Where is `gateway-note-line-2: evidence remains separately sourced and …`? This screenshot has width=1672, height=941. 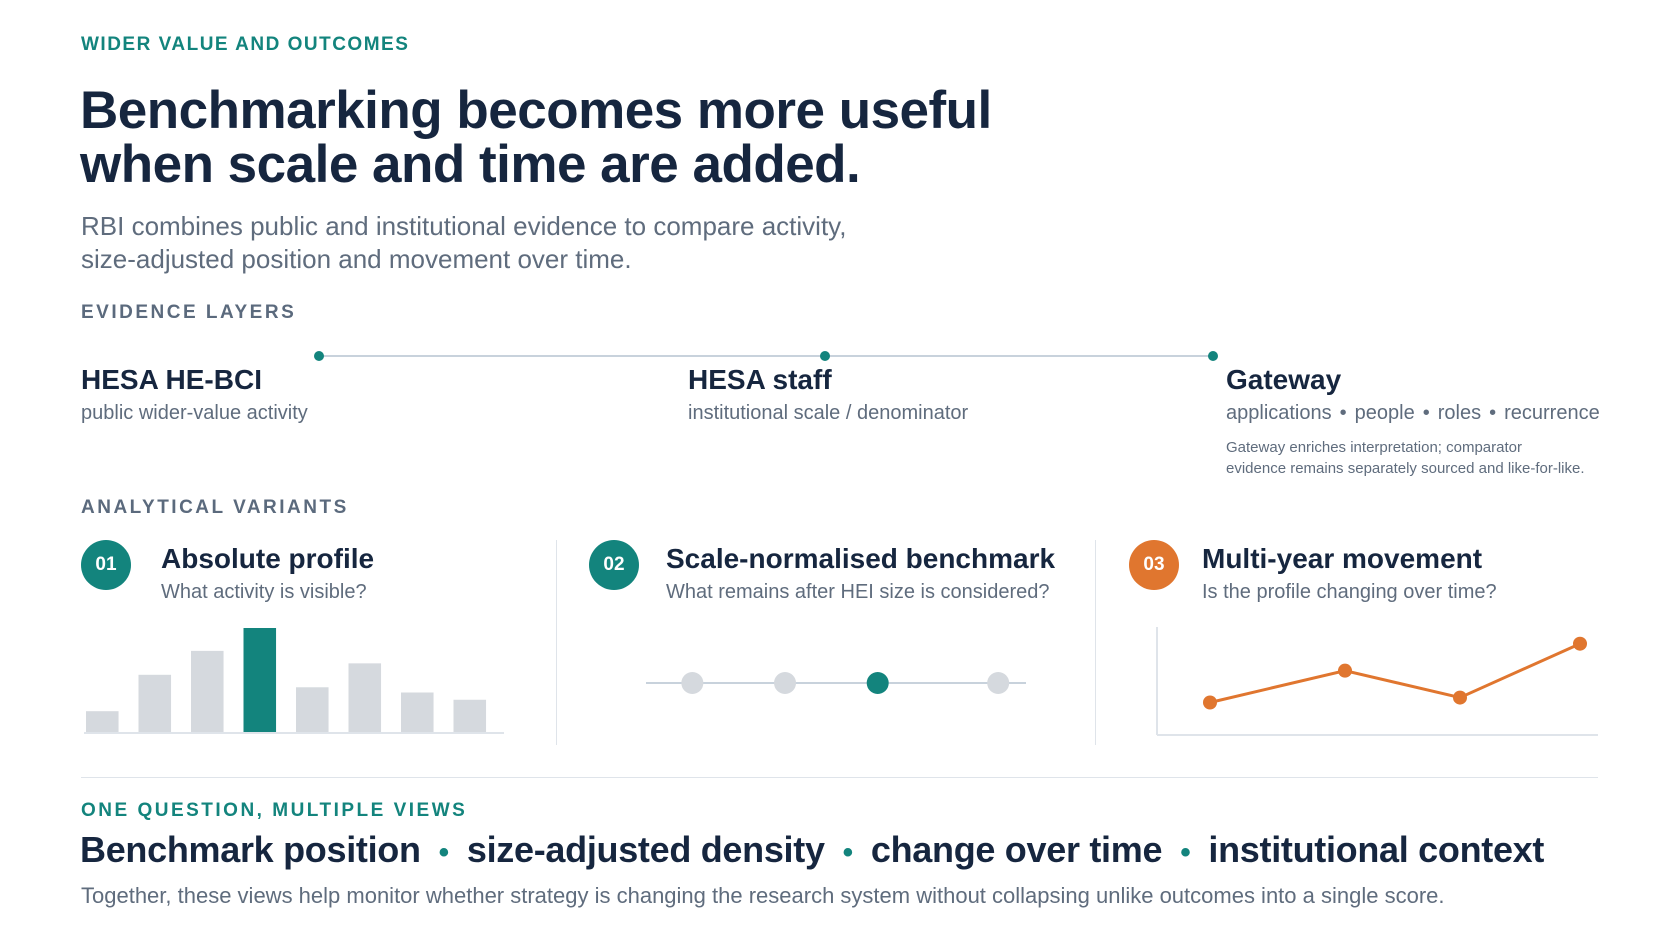
gateway-note-line-2: evidence remains separately sourced and … is located at coordinates (1405, 468).